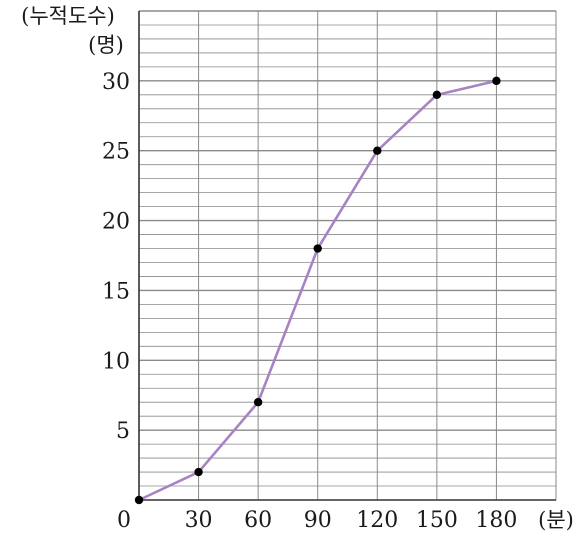 Image resolution: width=584 pixels, height=539 pixels. What do you see at coordinates (106, 45) in the screenshot?
I see `y-axis-unit: (명)` at bounding box center [106, 45].